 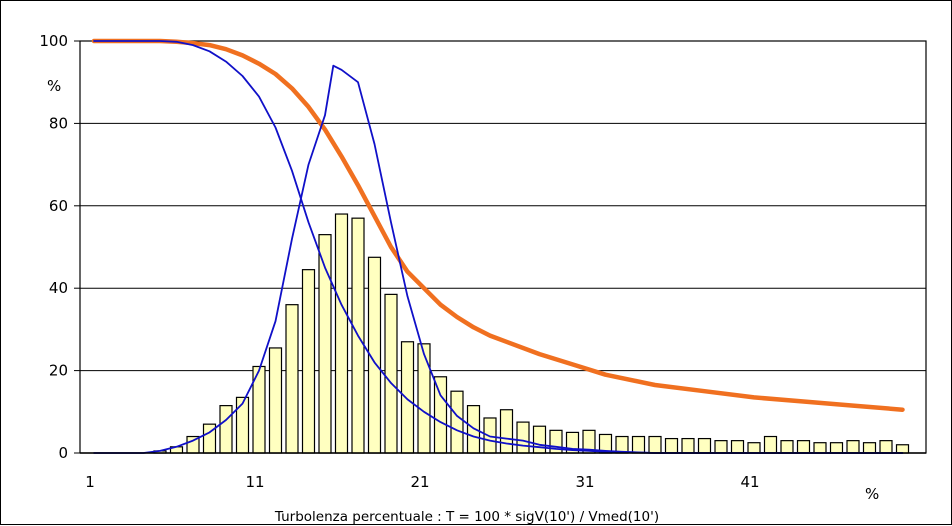 I want to click on x-tick-label: 11, so click(x=254, y=482).